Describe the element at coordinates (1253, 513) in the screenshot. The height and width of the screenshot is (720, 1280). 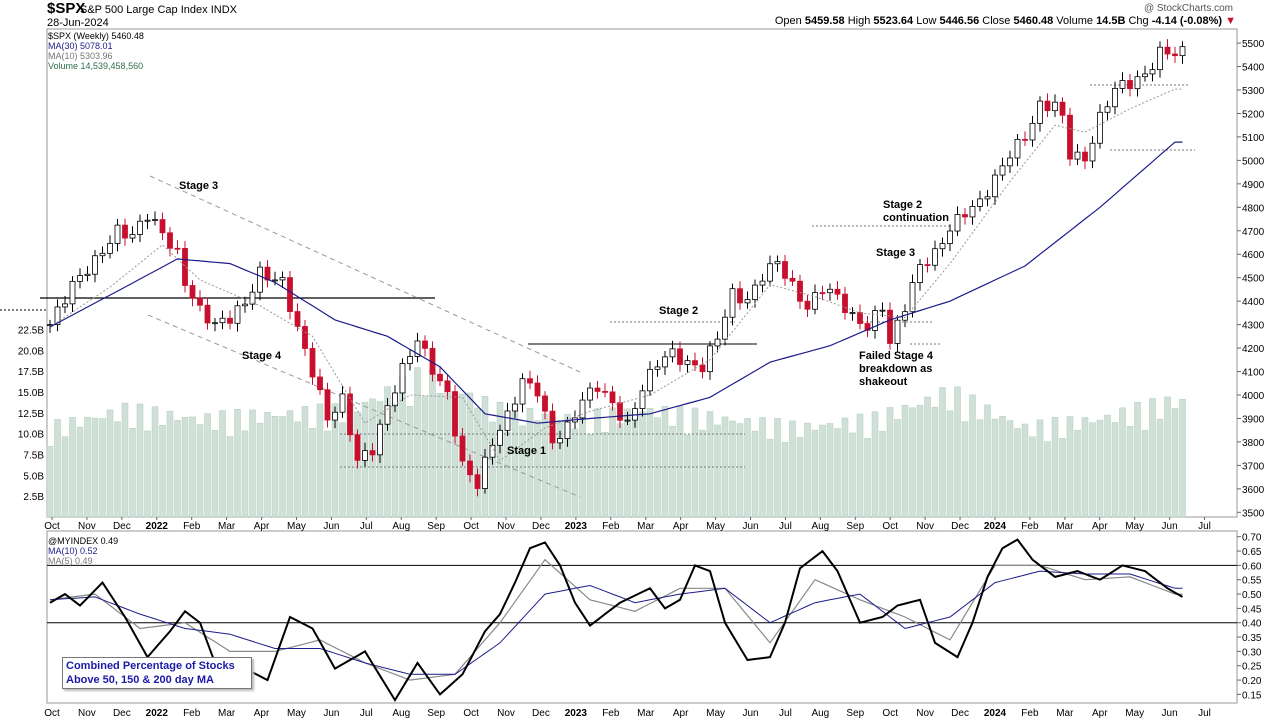
I see `price-tick-label: 3500` at that location.